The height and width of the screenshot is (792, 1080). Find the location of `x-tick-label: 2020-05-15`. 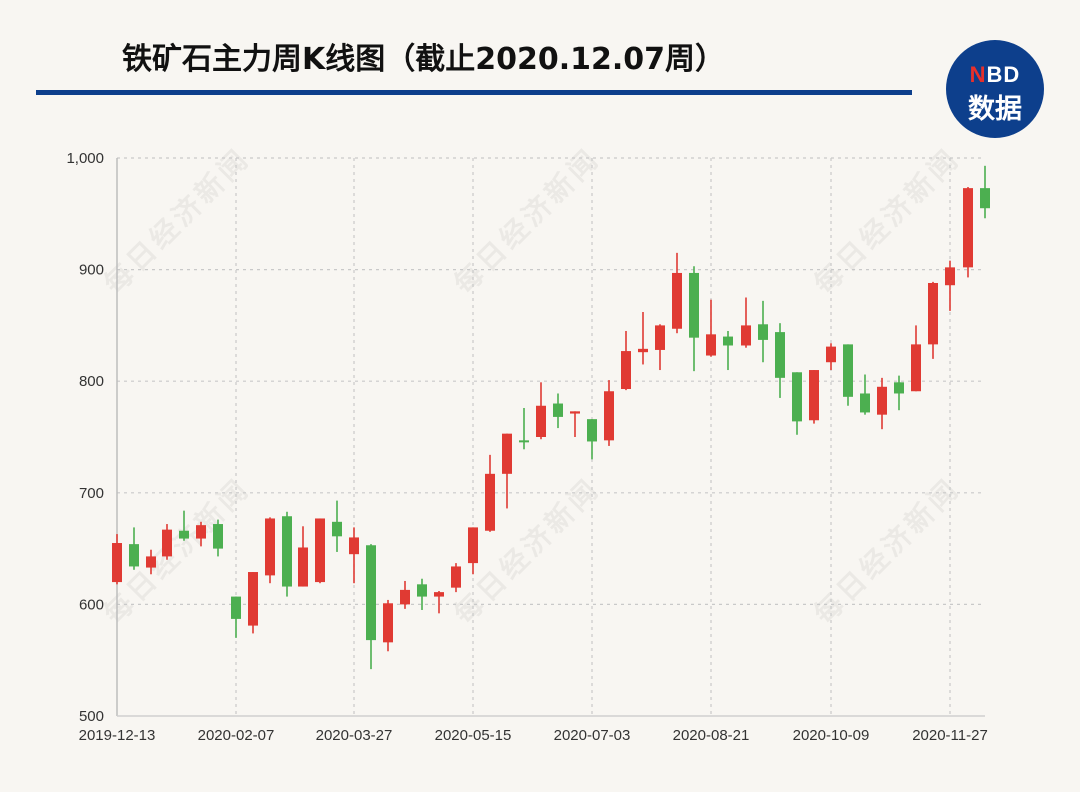

x-tick-label: 2020-05-15 is located at coordinates (473, 735).